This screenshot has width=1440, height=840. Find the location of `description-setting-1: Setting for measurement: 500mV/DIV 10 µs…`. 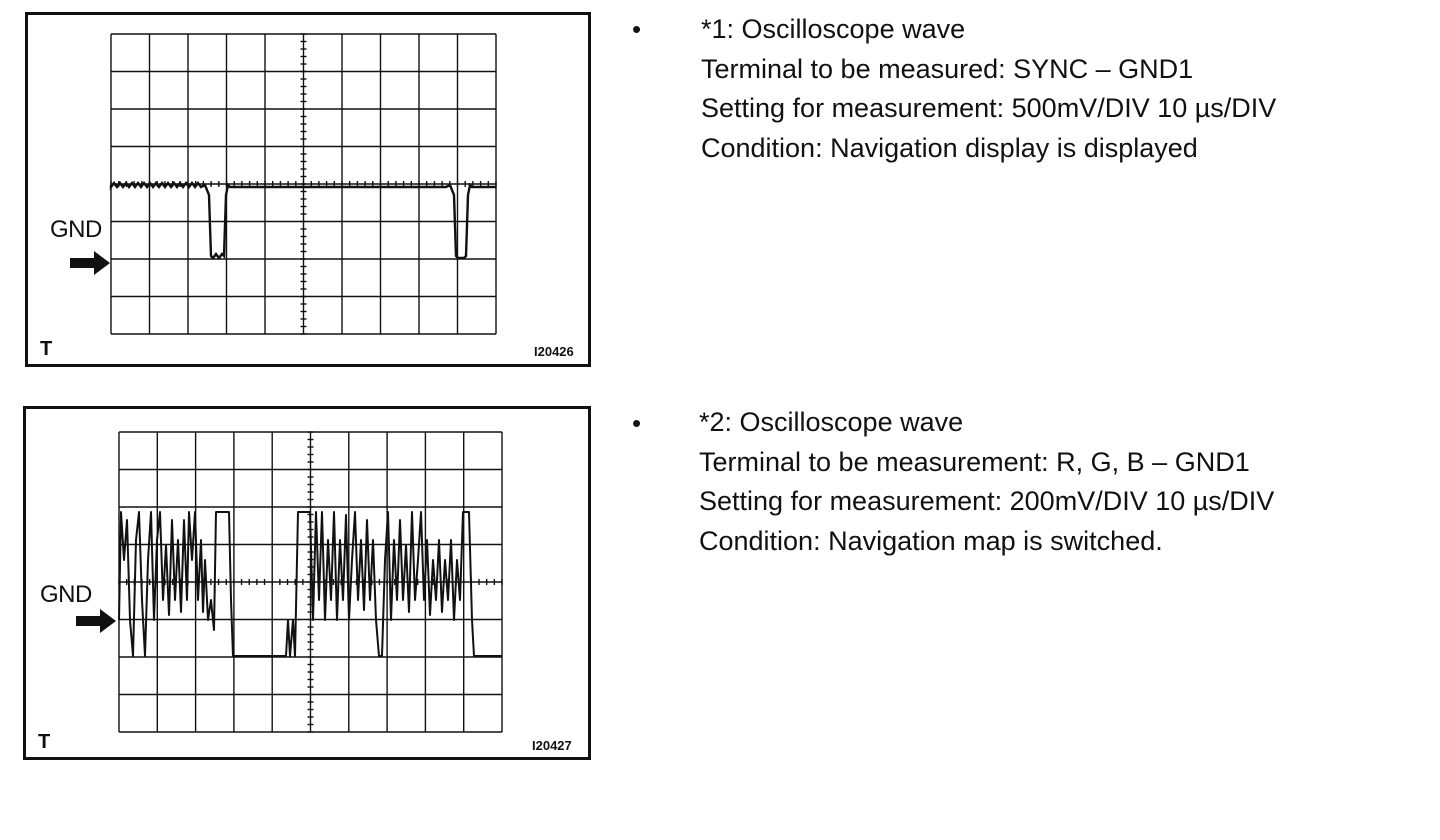

description-setting-1: Setting for measurement: 500mV/DIV 10 µs… is located at coordinates (989, 108).